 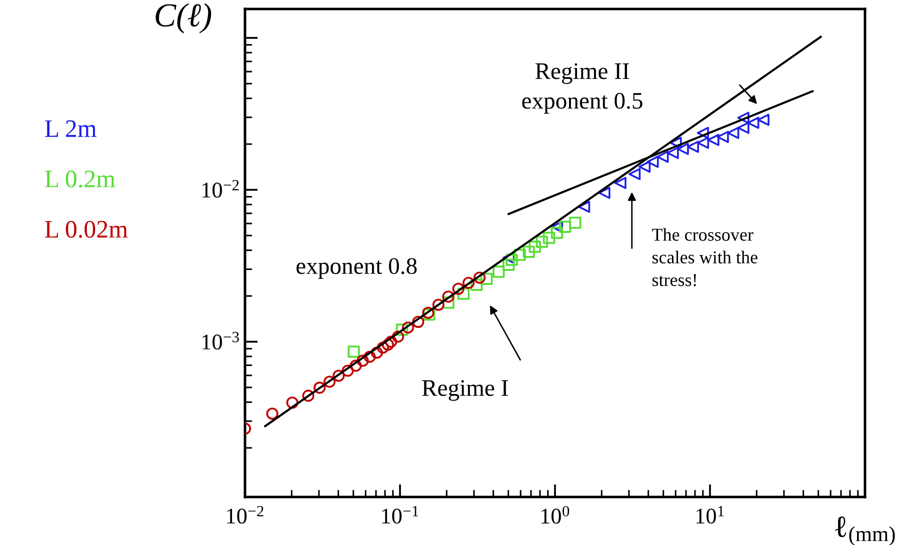 What do you see at coordinates (70, 128) in the screenshot?
I see `text: L 2m` at bounding box center [70, 128].